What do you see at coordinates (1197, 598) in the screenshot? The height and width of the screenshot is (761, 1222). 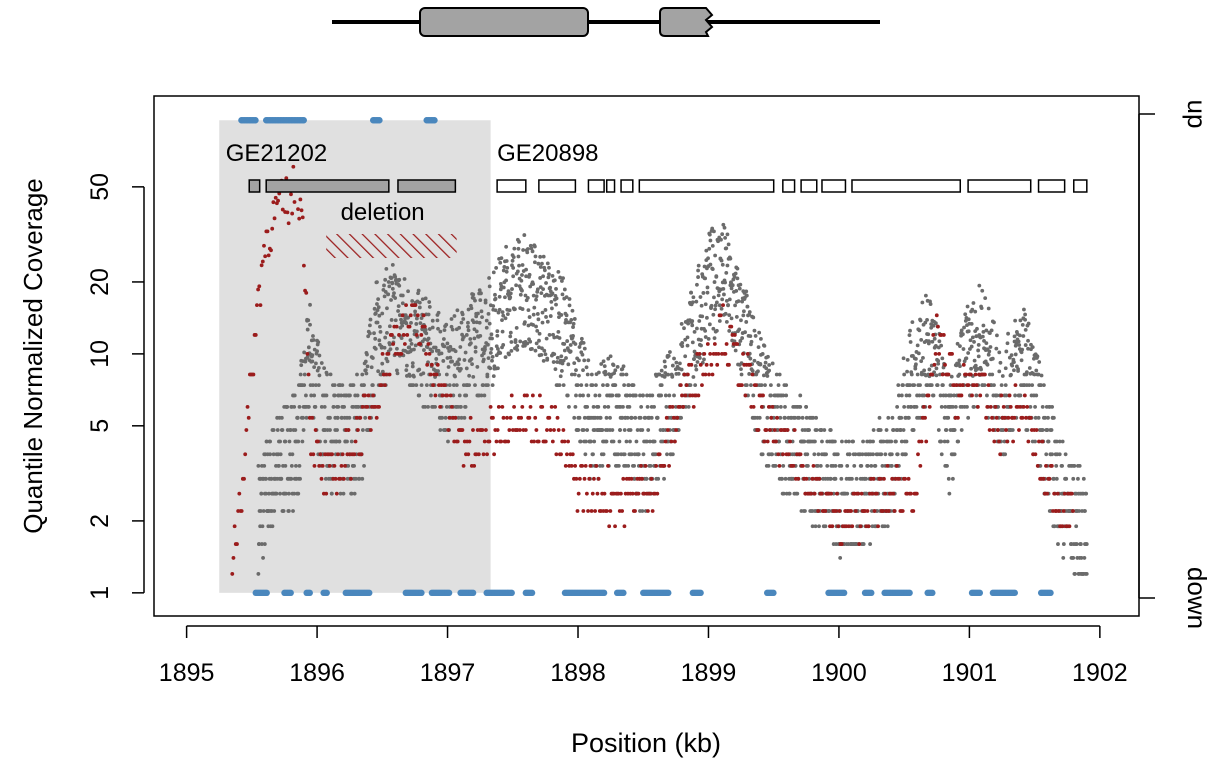 I see `right-axis-label-down: down` at bounding box center [1197, 598].